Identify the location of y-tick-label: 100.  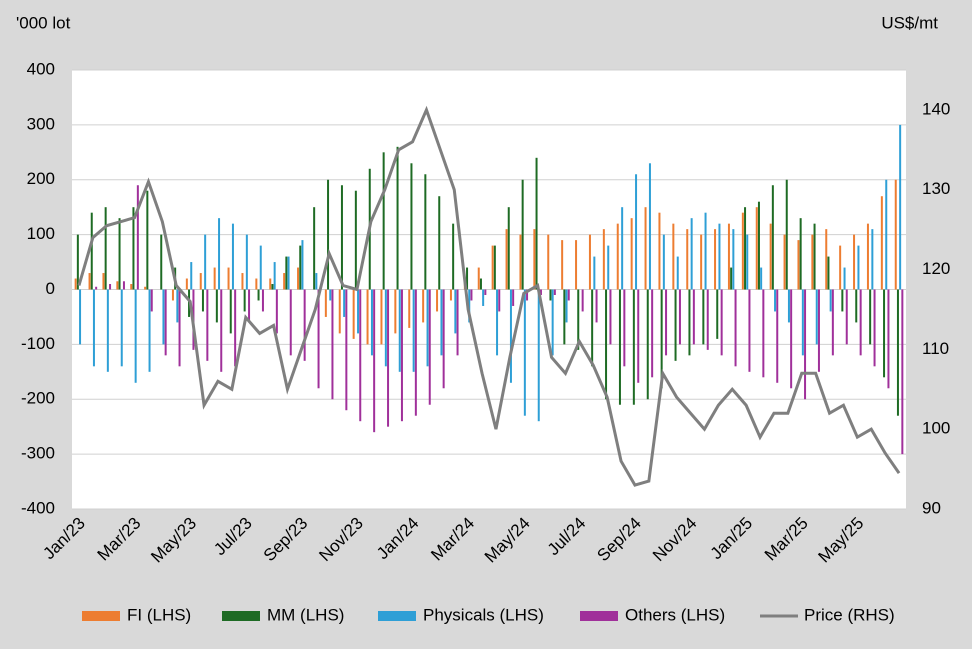
(41, 233).